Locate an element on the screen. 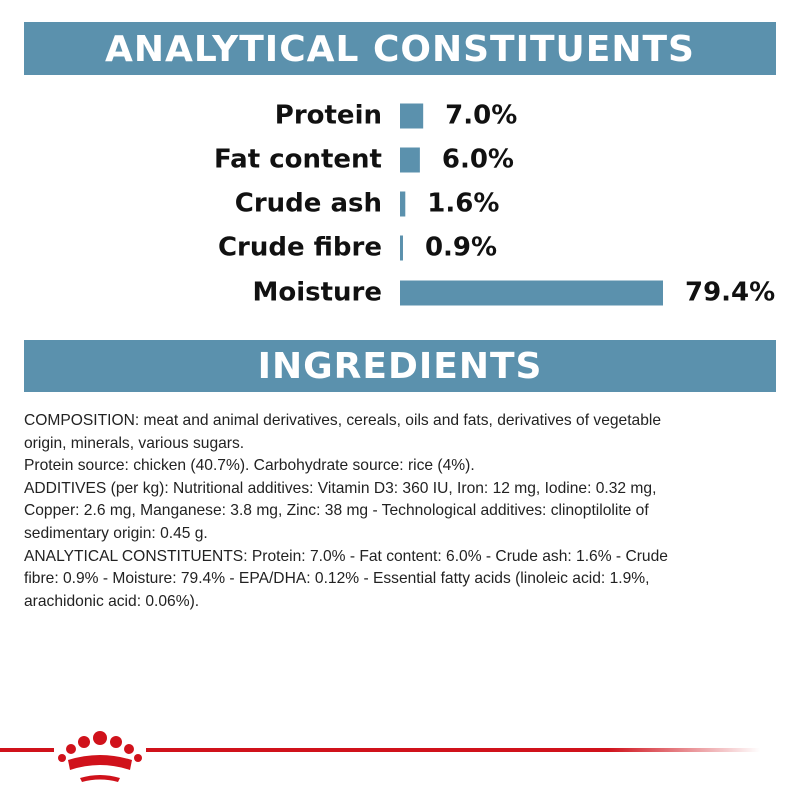 This screenshot has height=800, width=800. text-line: origin, minerals, various sugars. is located at coordinates (134, 443).